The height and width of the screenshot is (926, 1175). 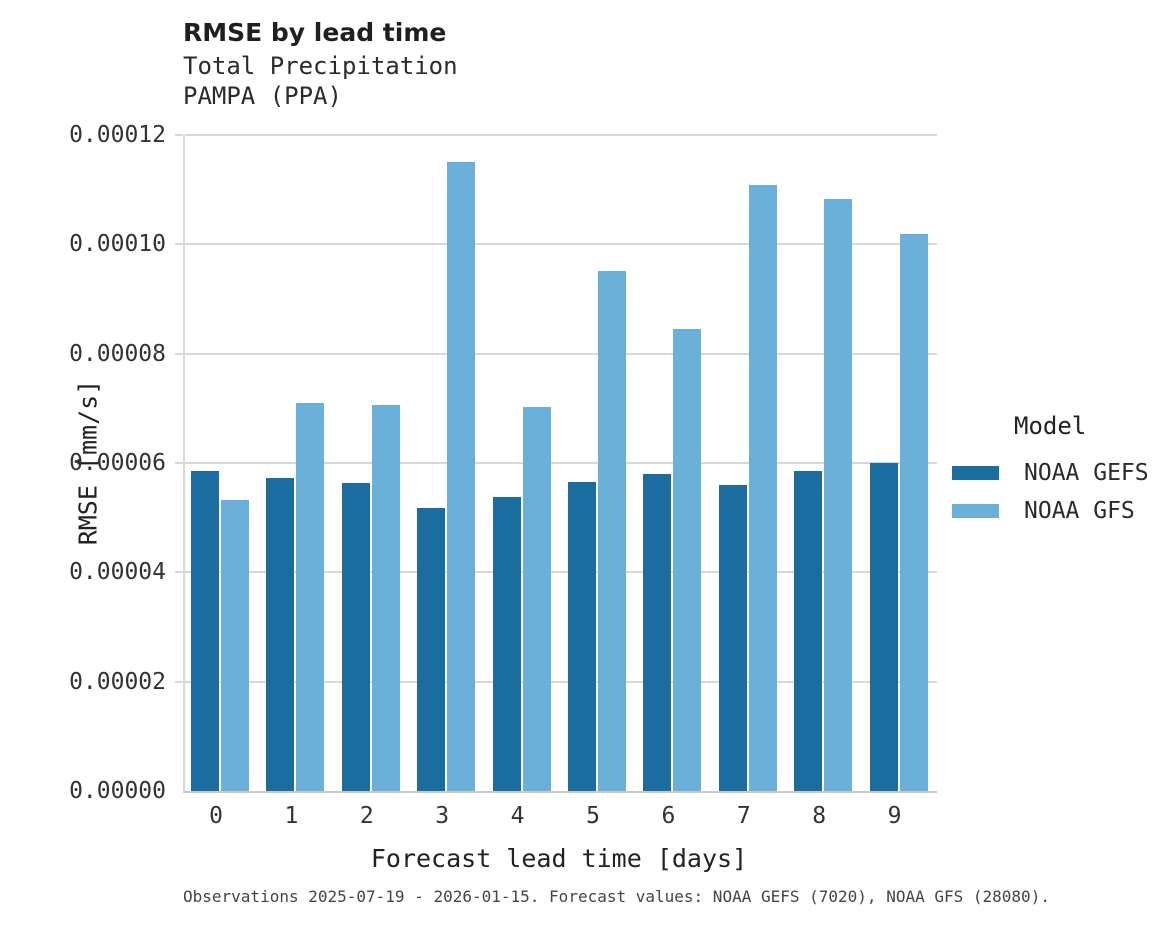 I want to click on y-tick-label-0.00004: 0.00004, so click(x=117, y=572).